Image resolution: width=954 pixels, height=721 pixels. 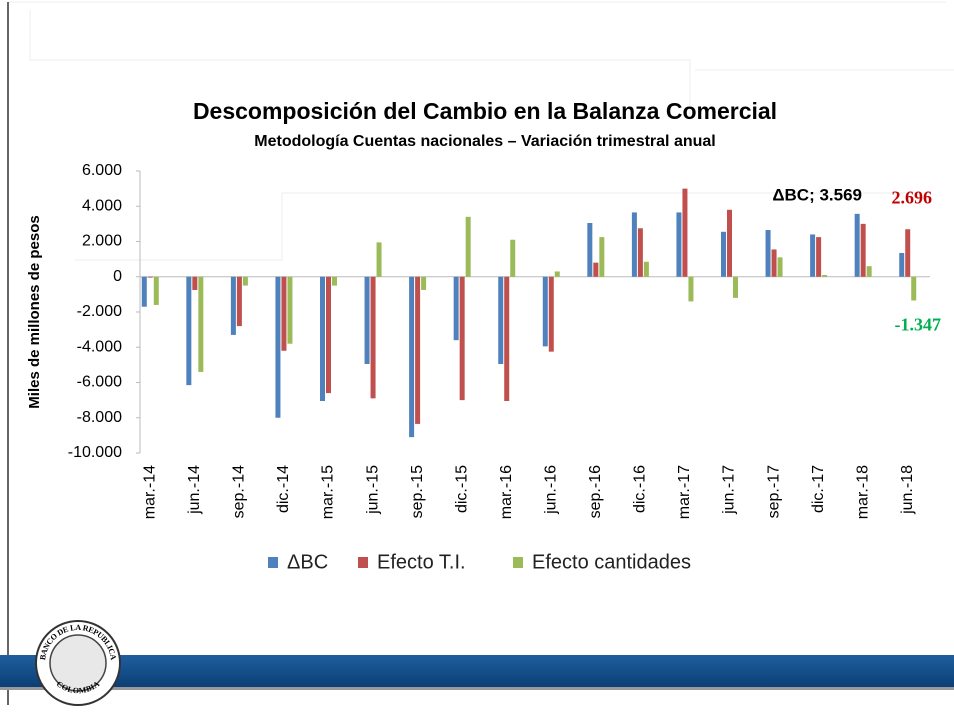 I want to click on x-tick-label: jun.-16, so click(x=550, y=490).